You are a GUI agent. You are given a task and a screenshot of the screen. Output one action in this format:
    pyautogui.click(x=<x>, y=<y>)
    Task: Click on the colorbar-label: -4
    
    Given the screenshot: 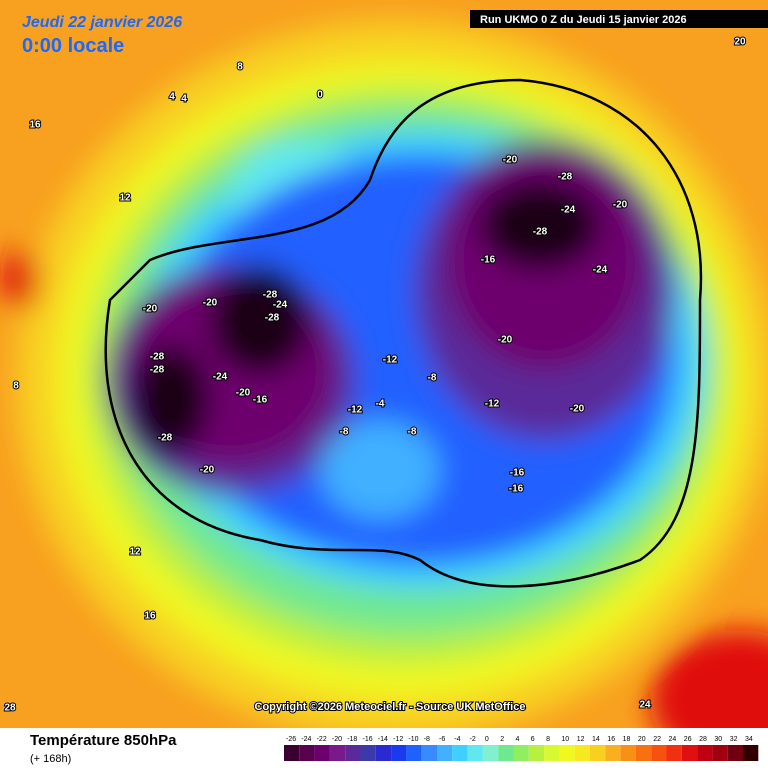 What is the action you would take?
    pyautogui.click(x=457, y=739)
    